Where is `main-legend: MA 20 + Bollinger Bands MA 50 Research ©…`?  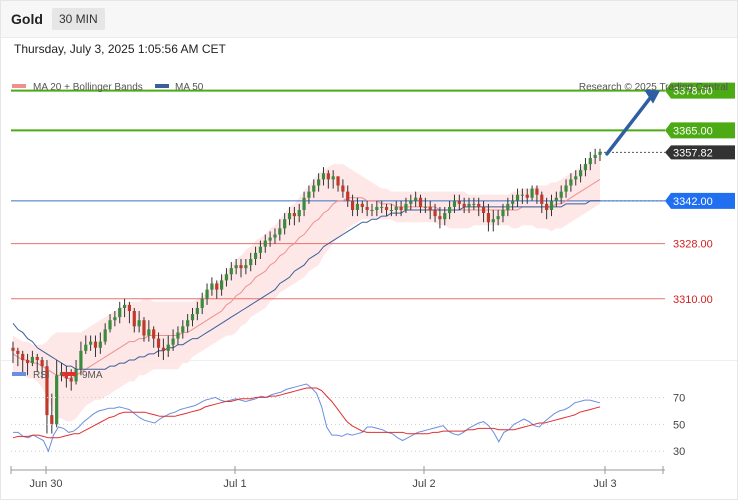 main-legend: MA 20 + Bollinger Bands MA 50 Research ©… is located at coordinates (370, 87).